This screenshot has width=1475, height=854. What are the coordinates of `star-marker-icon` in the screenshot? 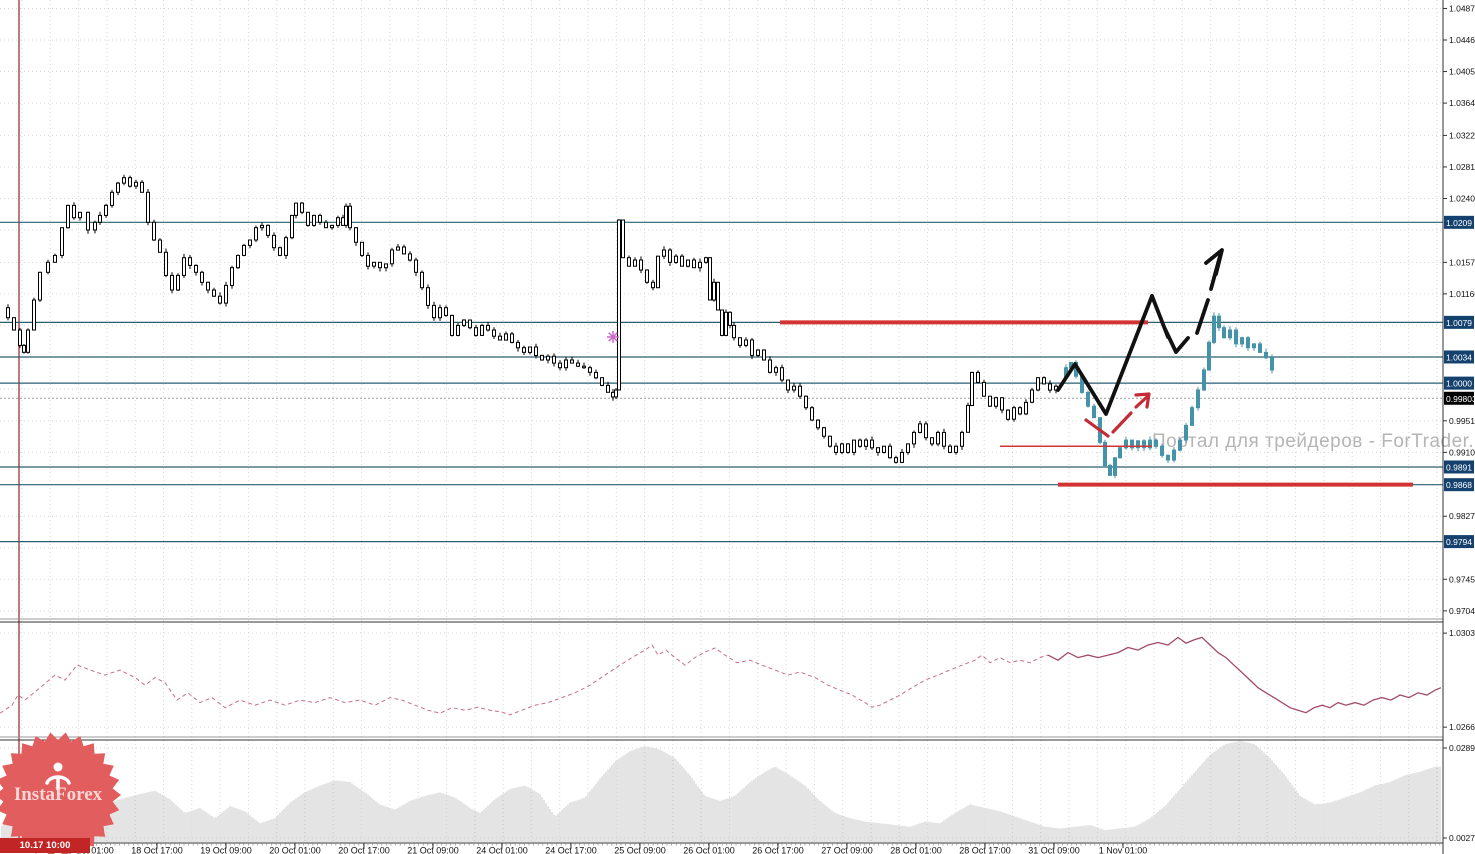 It's located at (613, 336).